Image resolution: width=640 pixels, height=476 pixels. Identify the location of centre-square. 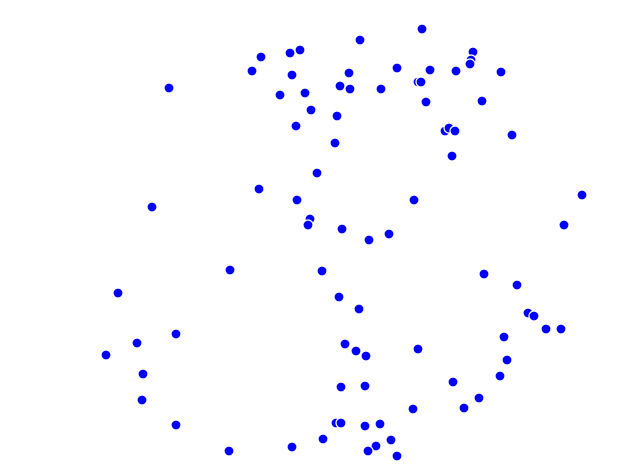
(320, 237).